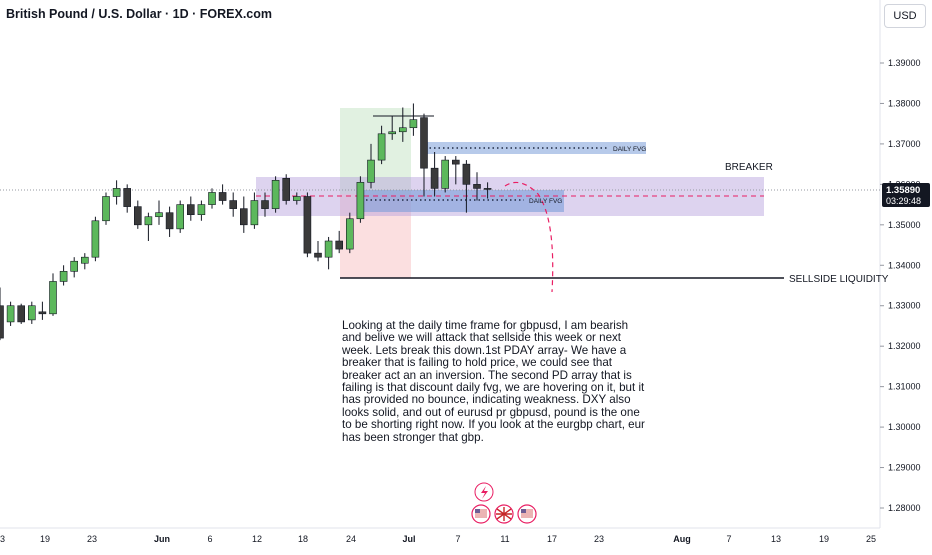 The height and width of the screenshot is (555, 932). What do you see at coordinates (504, 539) in the screenshot?
I see `x-tick-label: 11` at bounding box center [504, 539].